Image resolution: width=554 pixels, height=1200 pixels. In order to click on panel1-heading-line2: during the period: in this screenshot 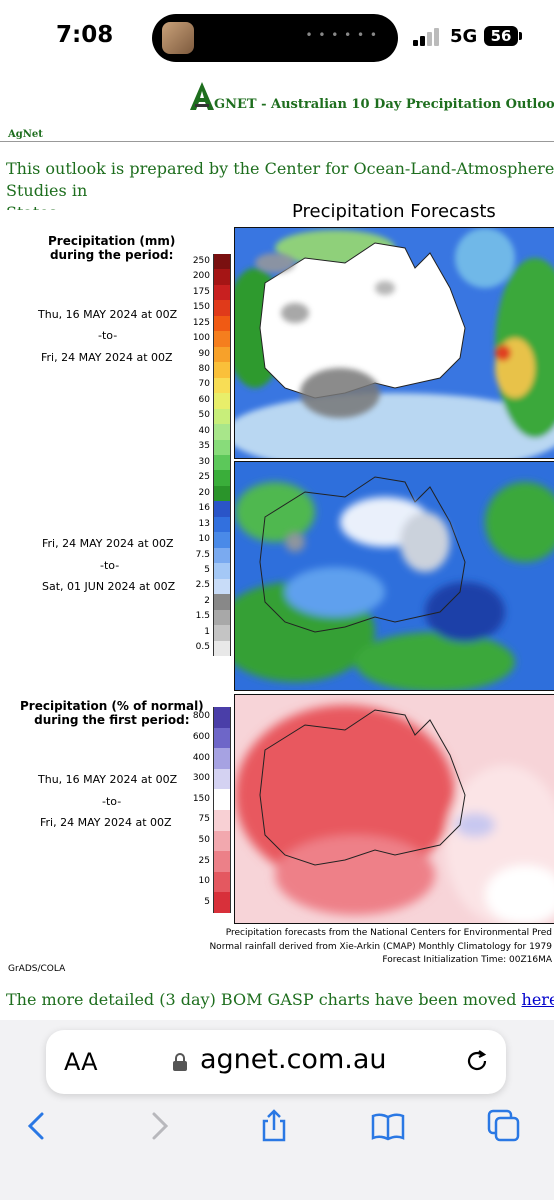, I will do `click(111, 255)`.